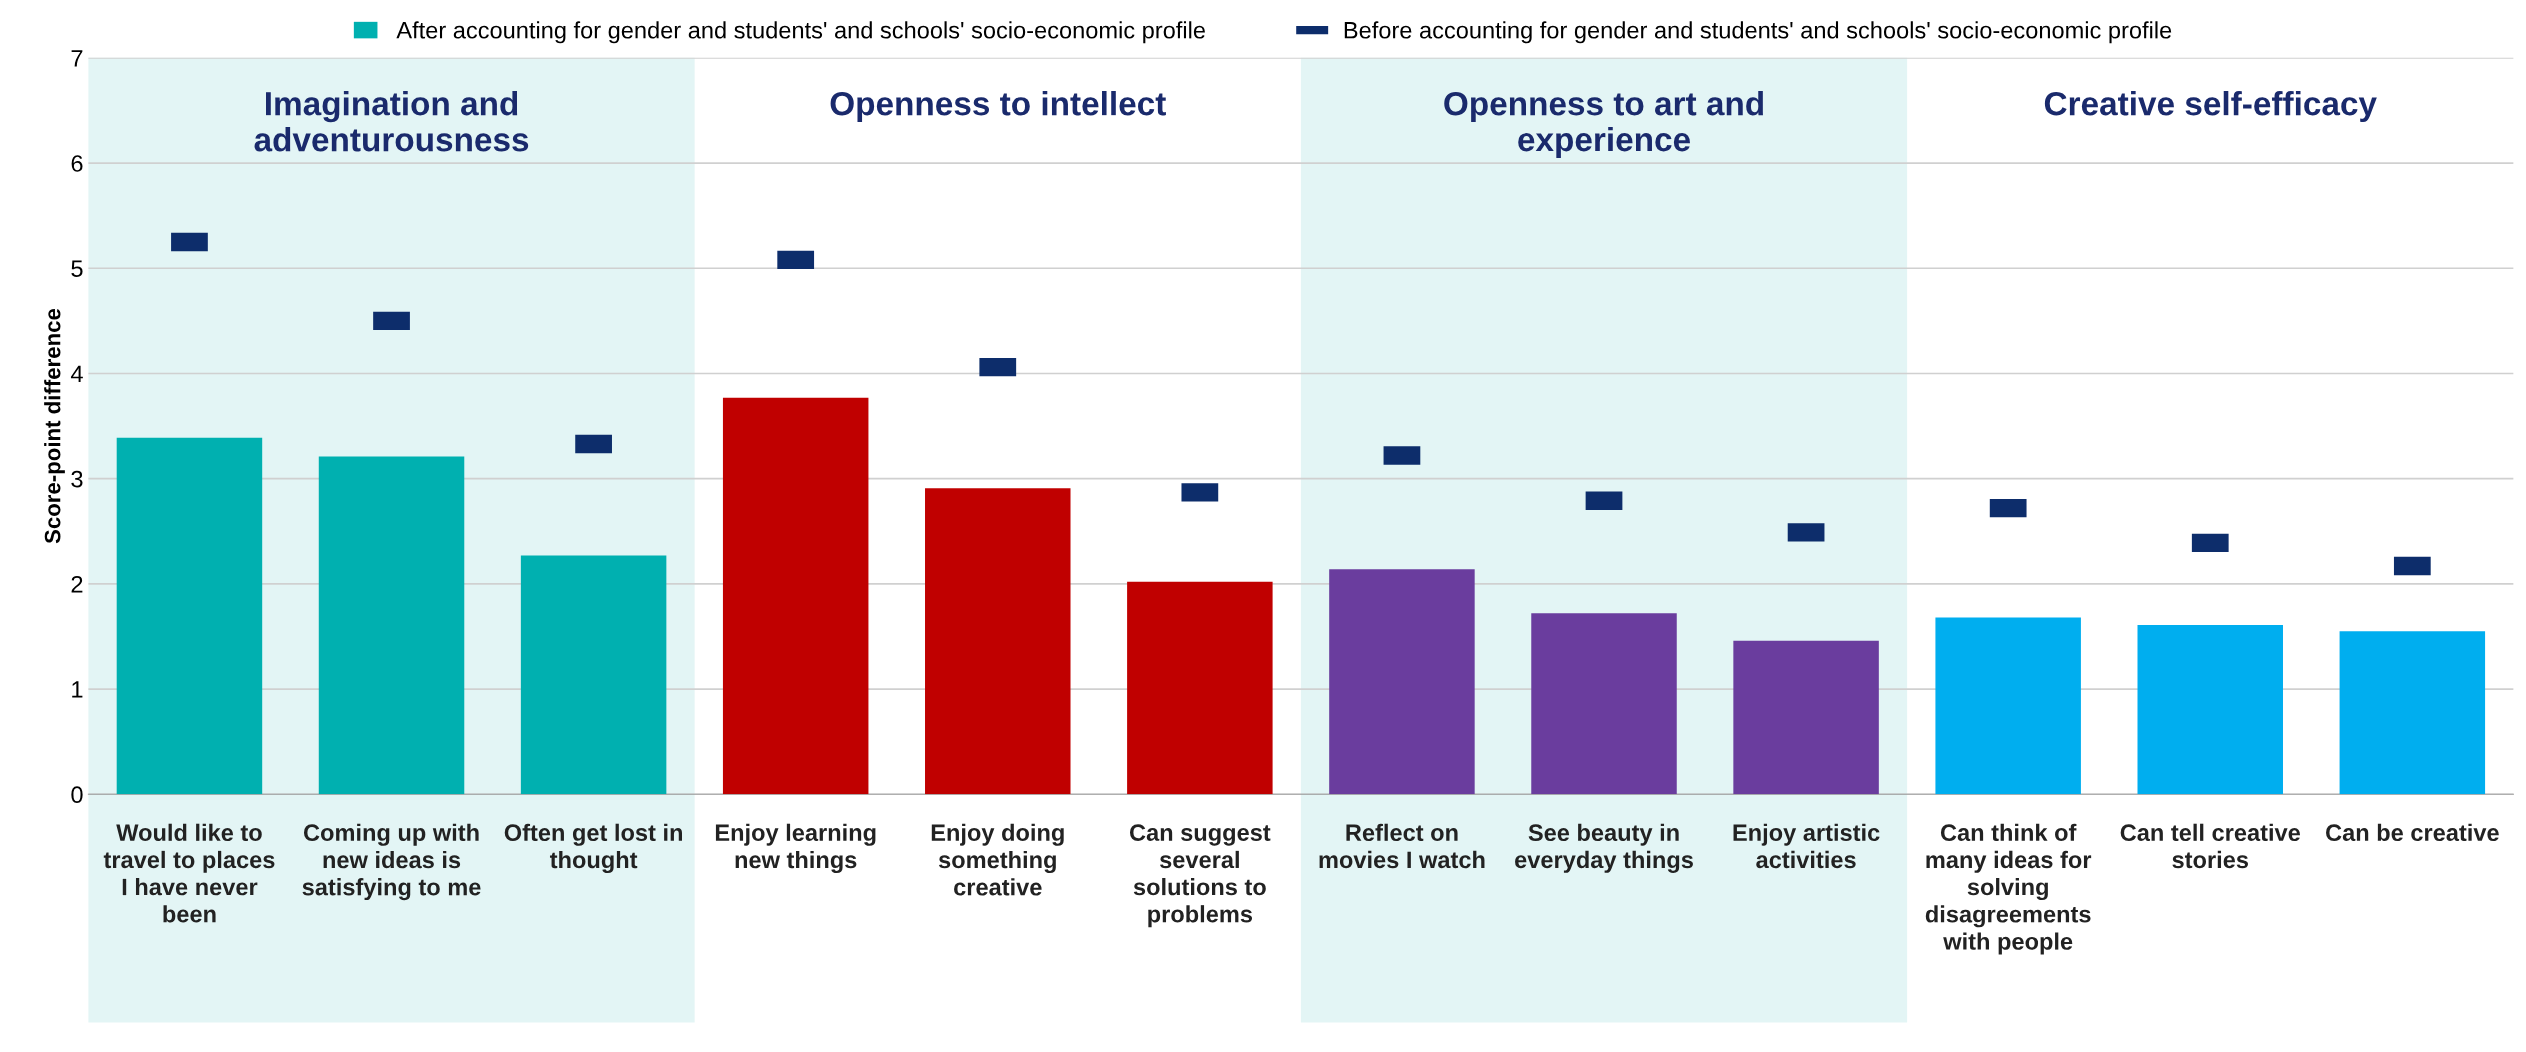 Image resolution: width=2526 pixels, height=1052 pixels. Describe the element at coordinates (2210, 107) in the screenshot. I see `annotation: Creative self-efficacy` at that location.